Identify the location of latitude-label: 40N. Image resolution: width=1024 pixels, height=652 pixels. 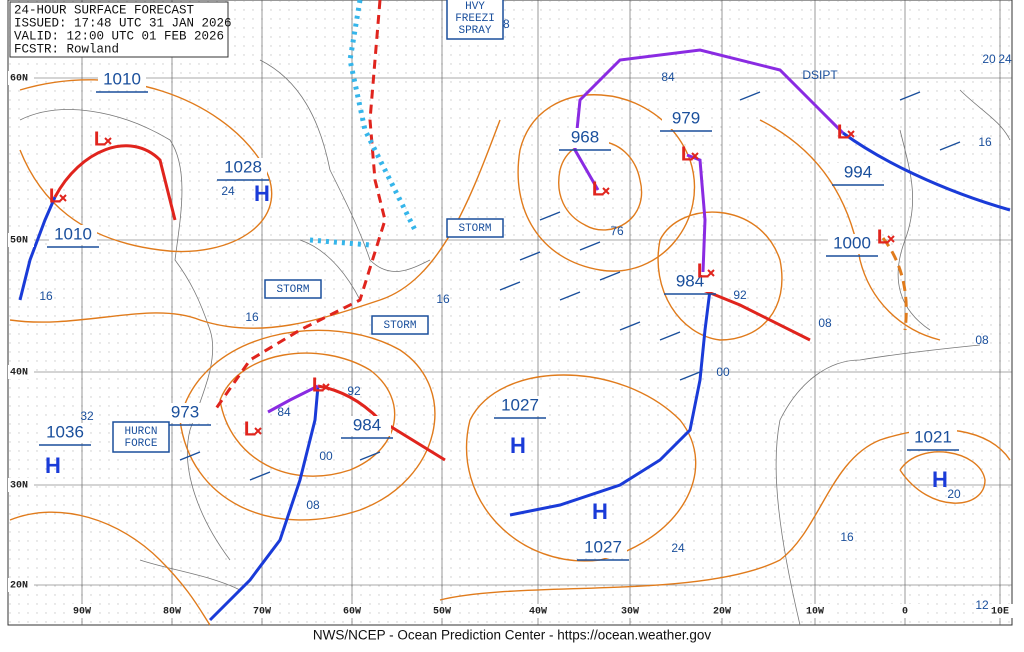
(19, 373).